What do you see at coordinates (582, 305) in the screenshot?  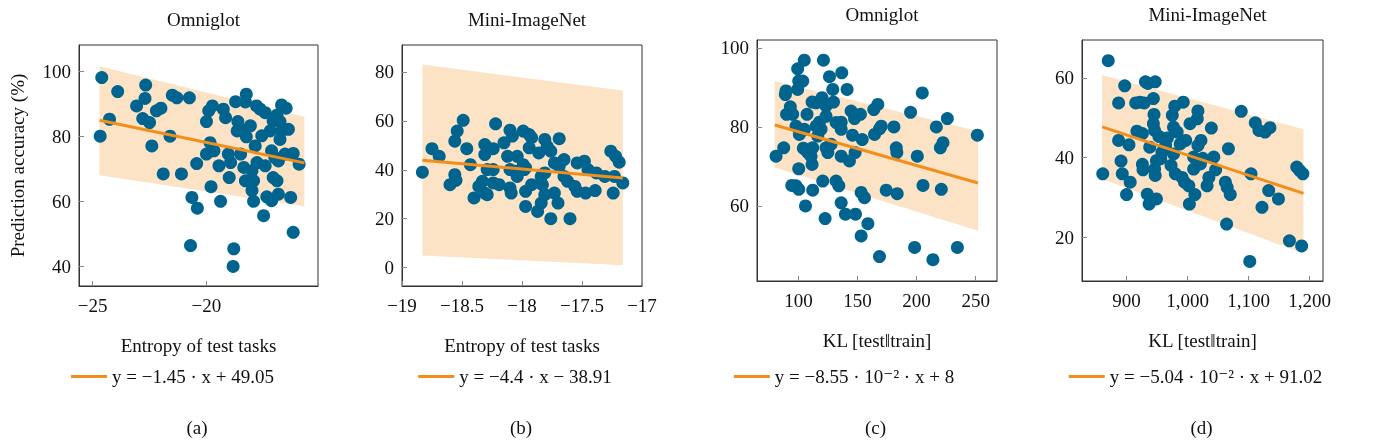 I see `x-tick-label: −17.5` at bounding box center [582, 305].